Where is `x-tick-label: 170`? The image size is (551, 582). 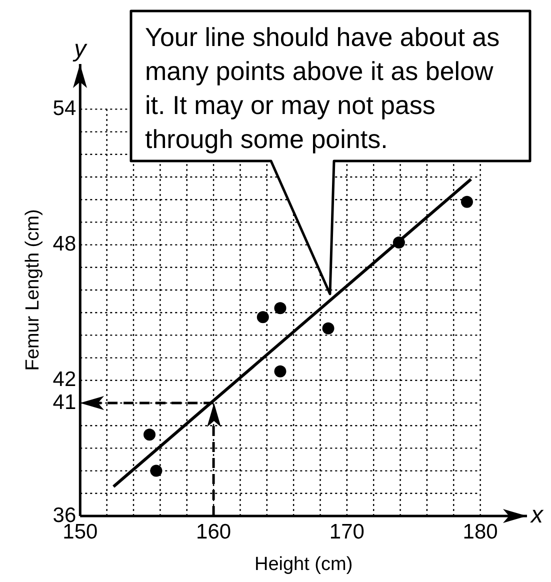
x-tick-label: 170 is located at coordinates (346, 532).